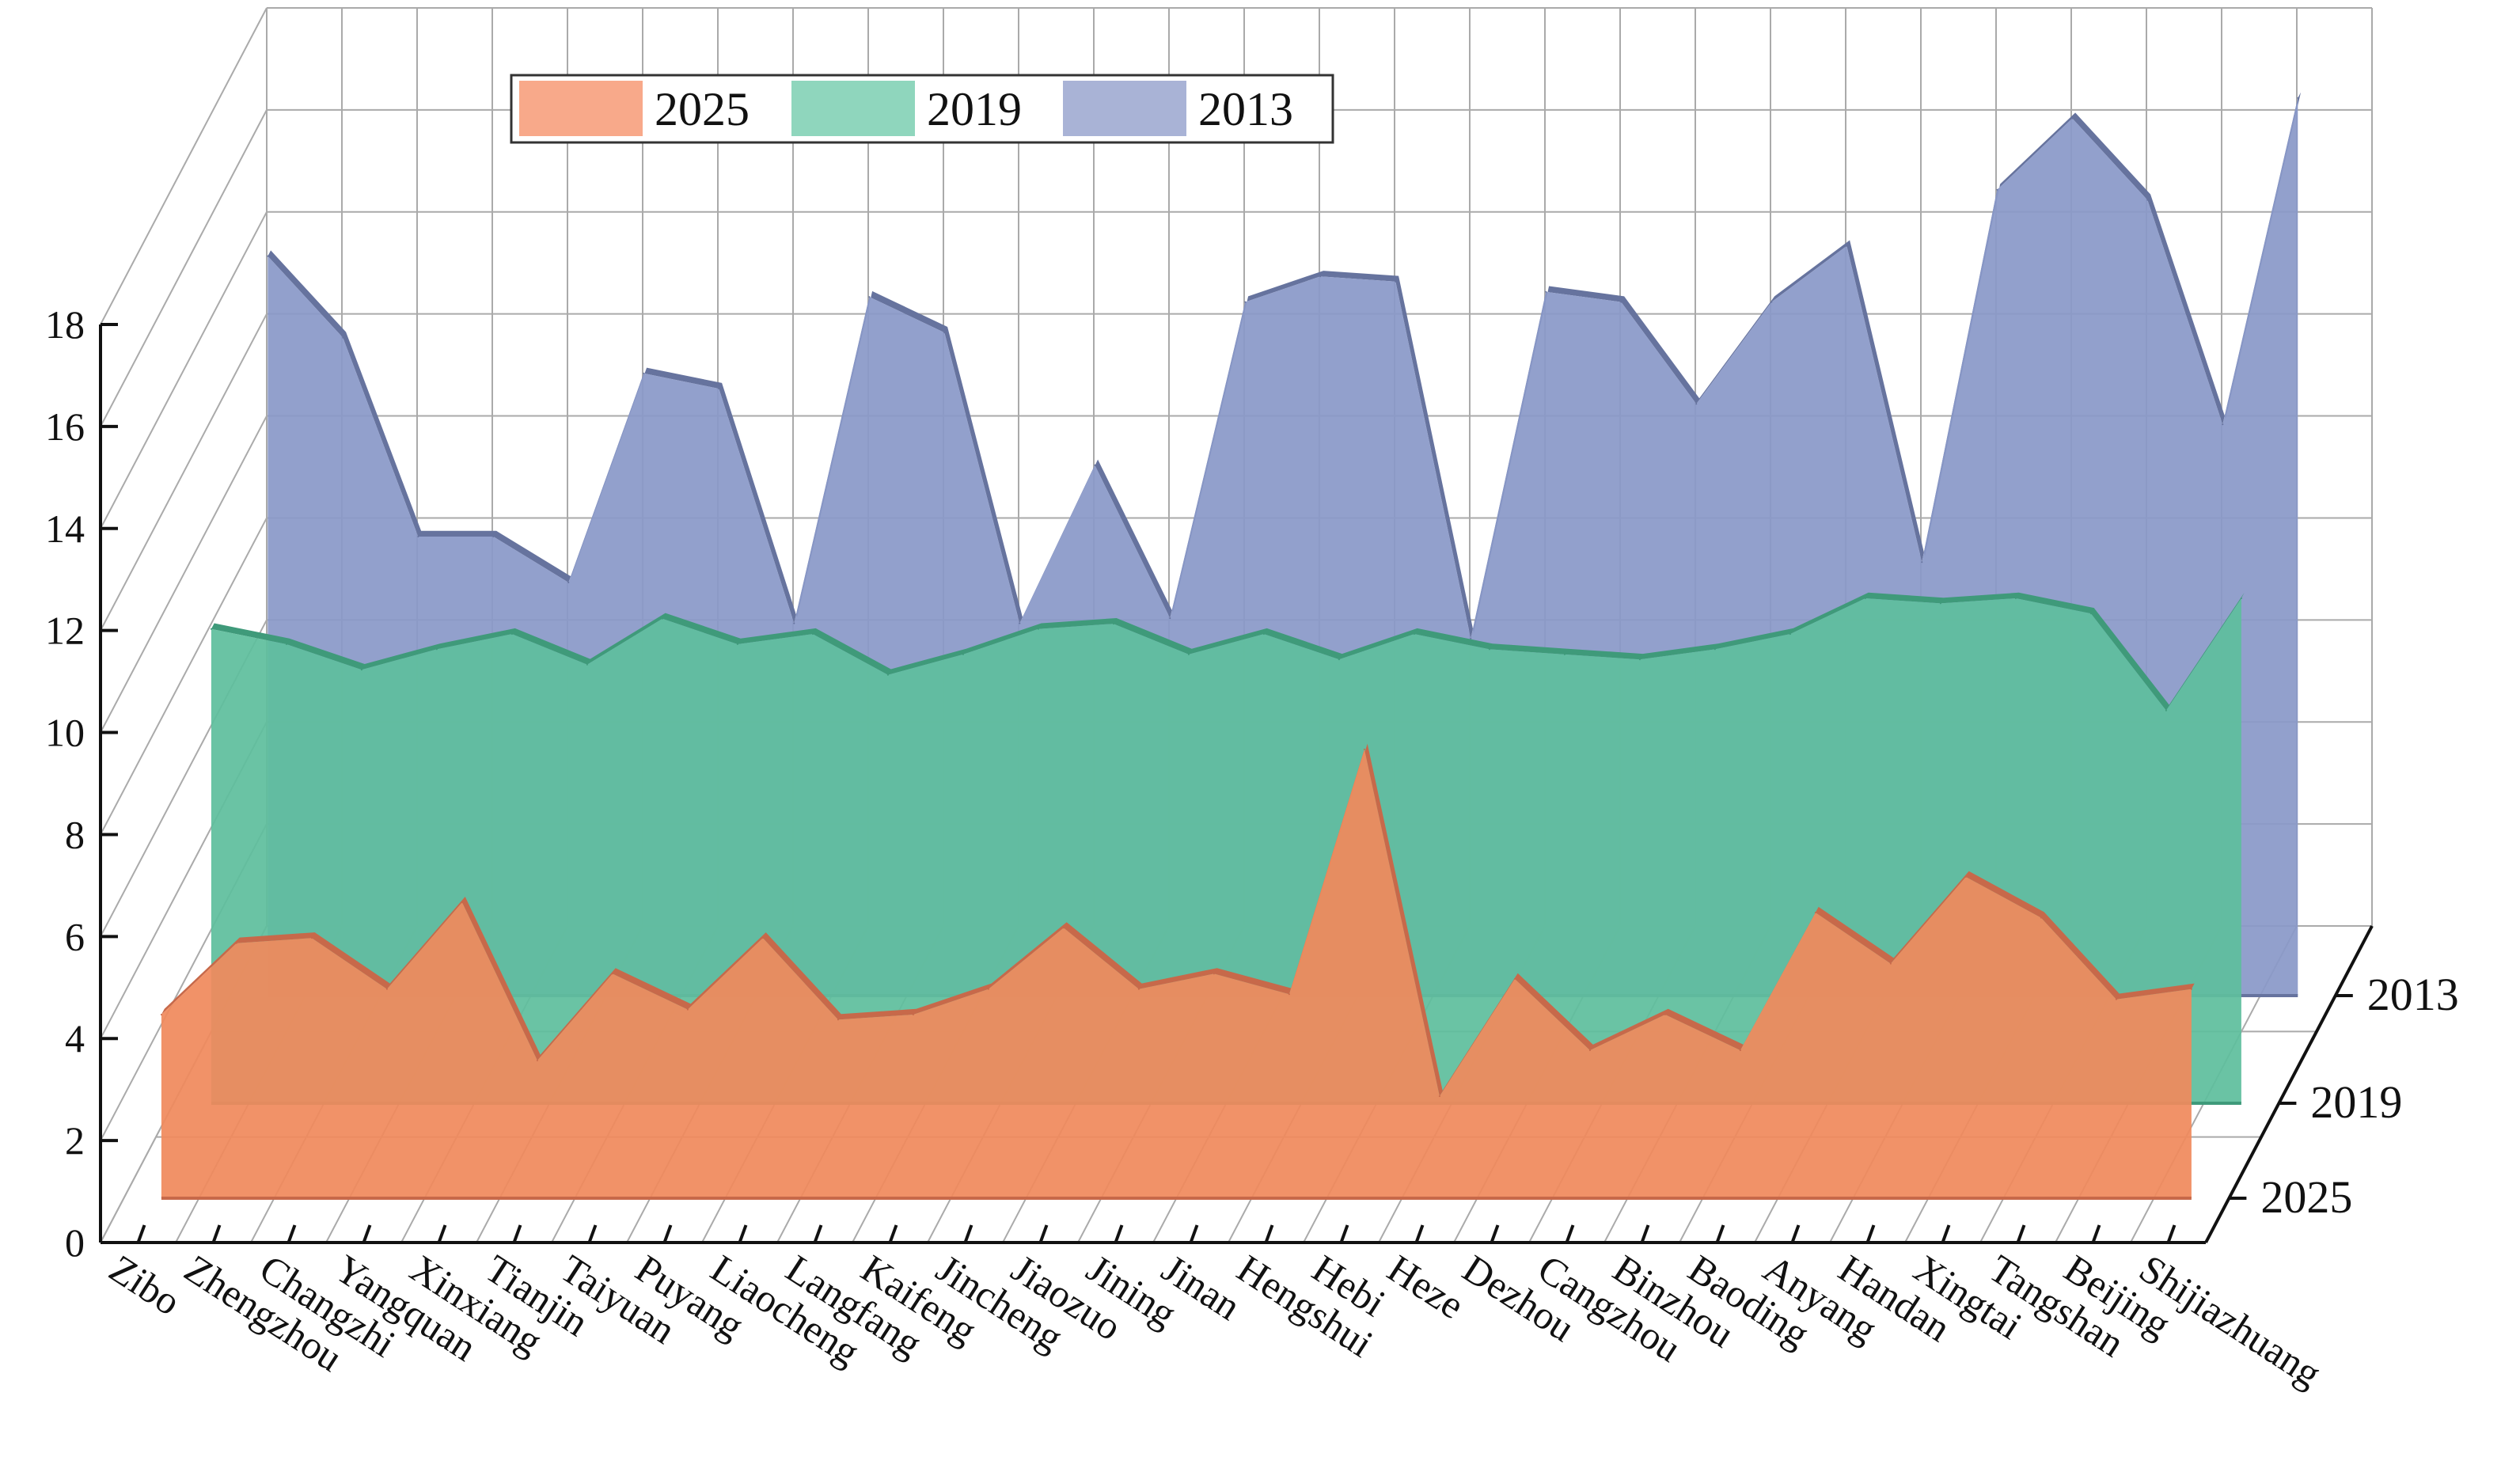  What do you see at coordinates (2090, 614) in the screenshot?
I see `point-2019-Tangshan` at bounding box center [2090, 614].